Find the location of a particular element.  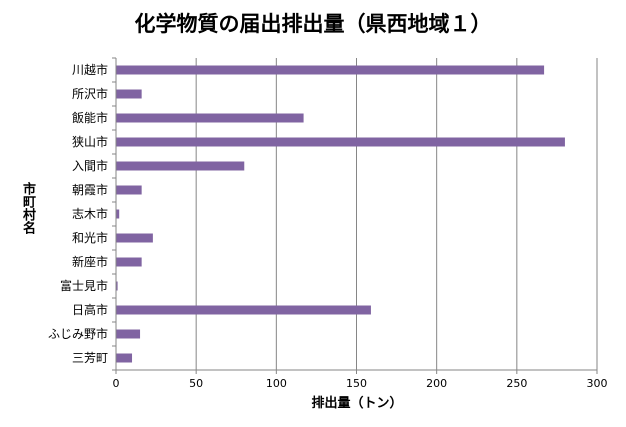

y-axis-label: 市町村名 is located at coordinates (27, 208).